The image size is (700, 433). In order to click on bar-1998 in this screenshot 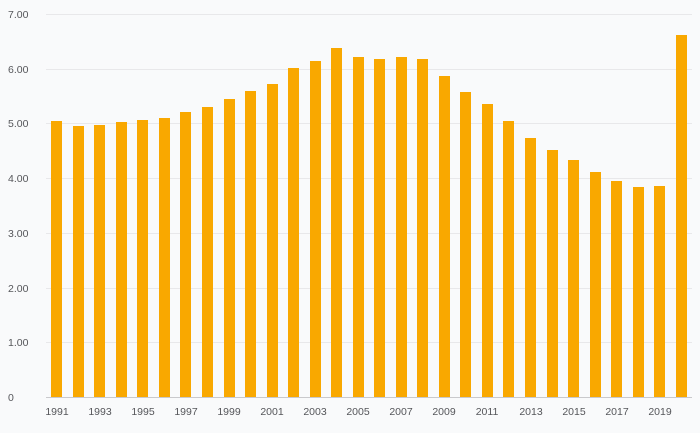, I will do `click(207, 252)`.